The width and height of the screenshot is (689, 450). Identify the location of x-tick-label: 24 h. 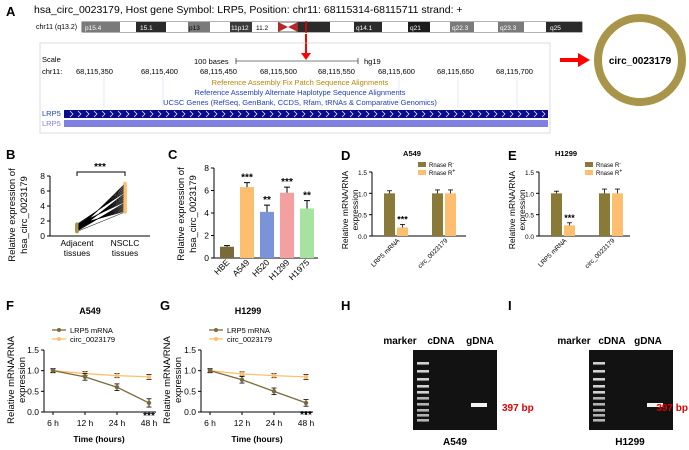
(274, 423).